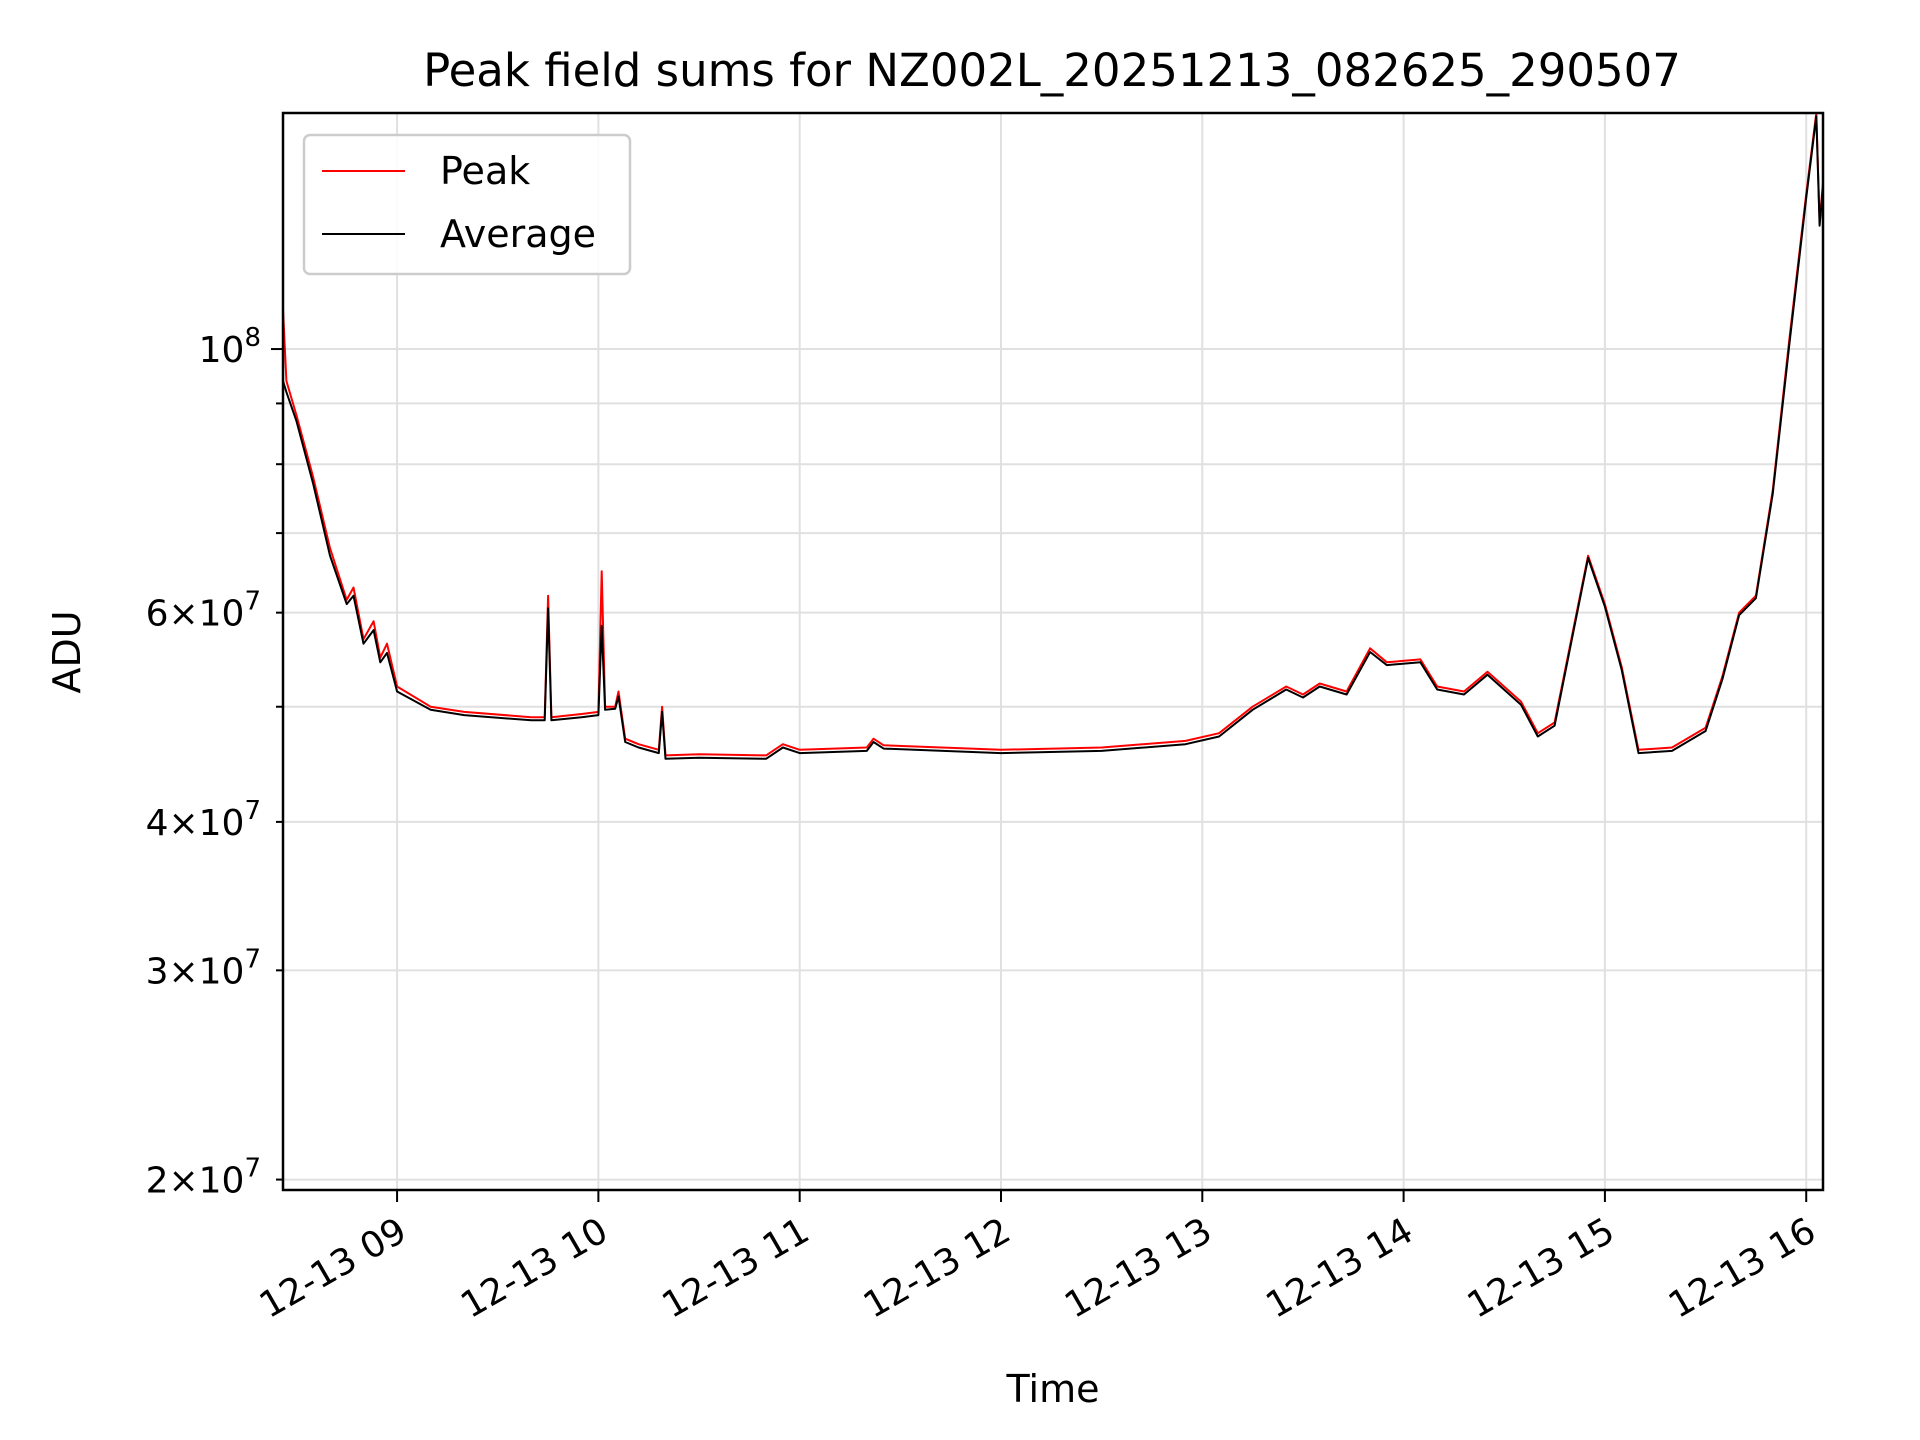 This screenshot has width=1920, height=1440. I want to click on y-tick-mantissa: 6, so click(157, 614).